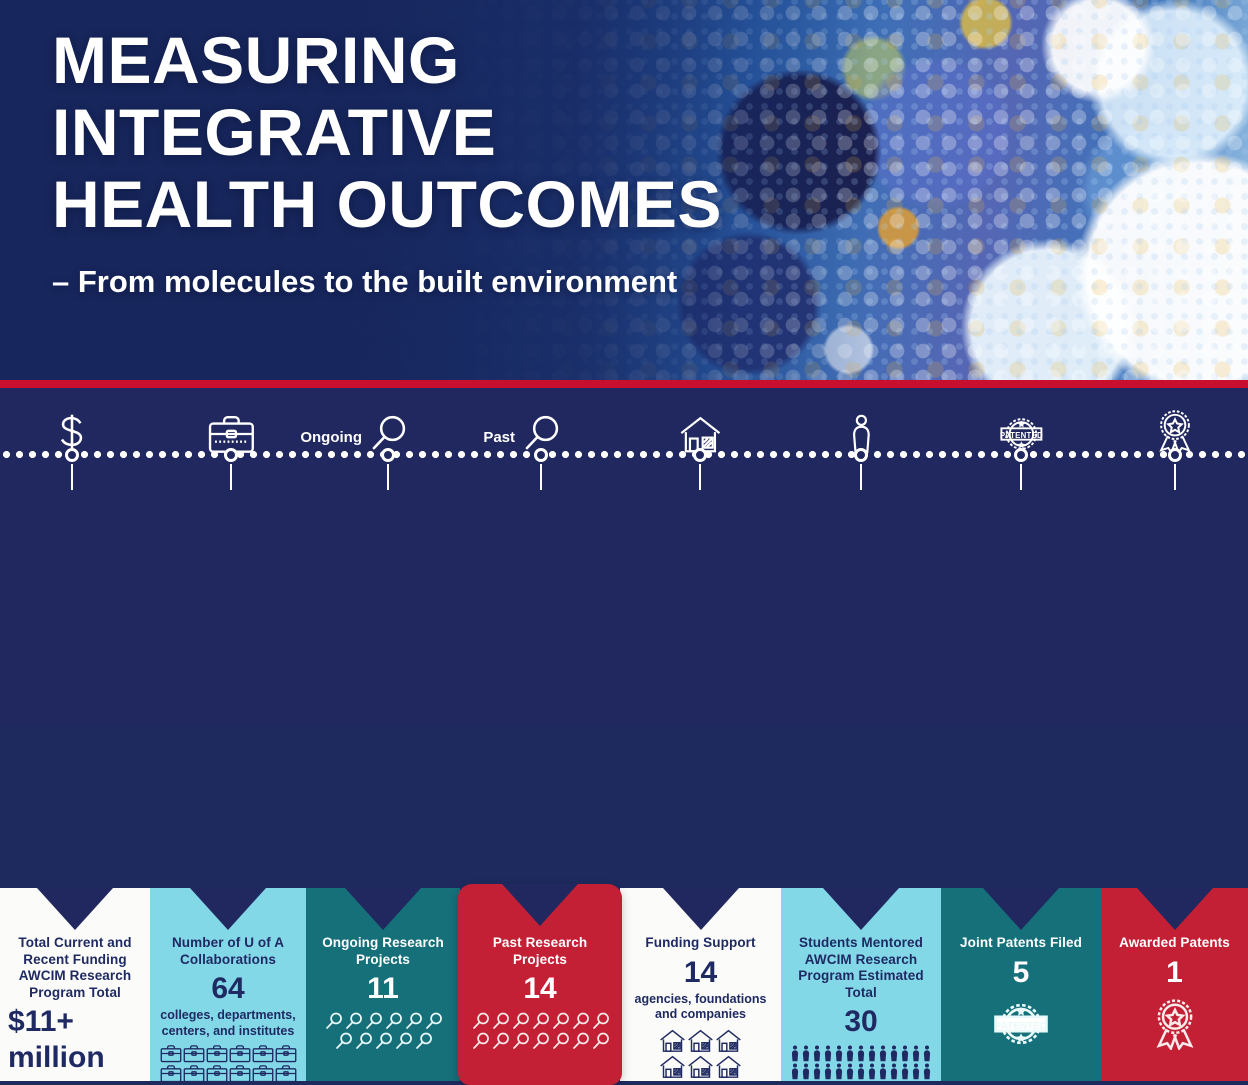 The height and width of the screenshot is (1085, 1248). What do you see at coordinates (861, 1021) in the screenshot?
I see `card-value: 30` at bounding box center [861, 1021].